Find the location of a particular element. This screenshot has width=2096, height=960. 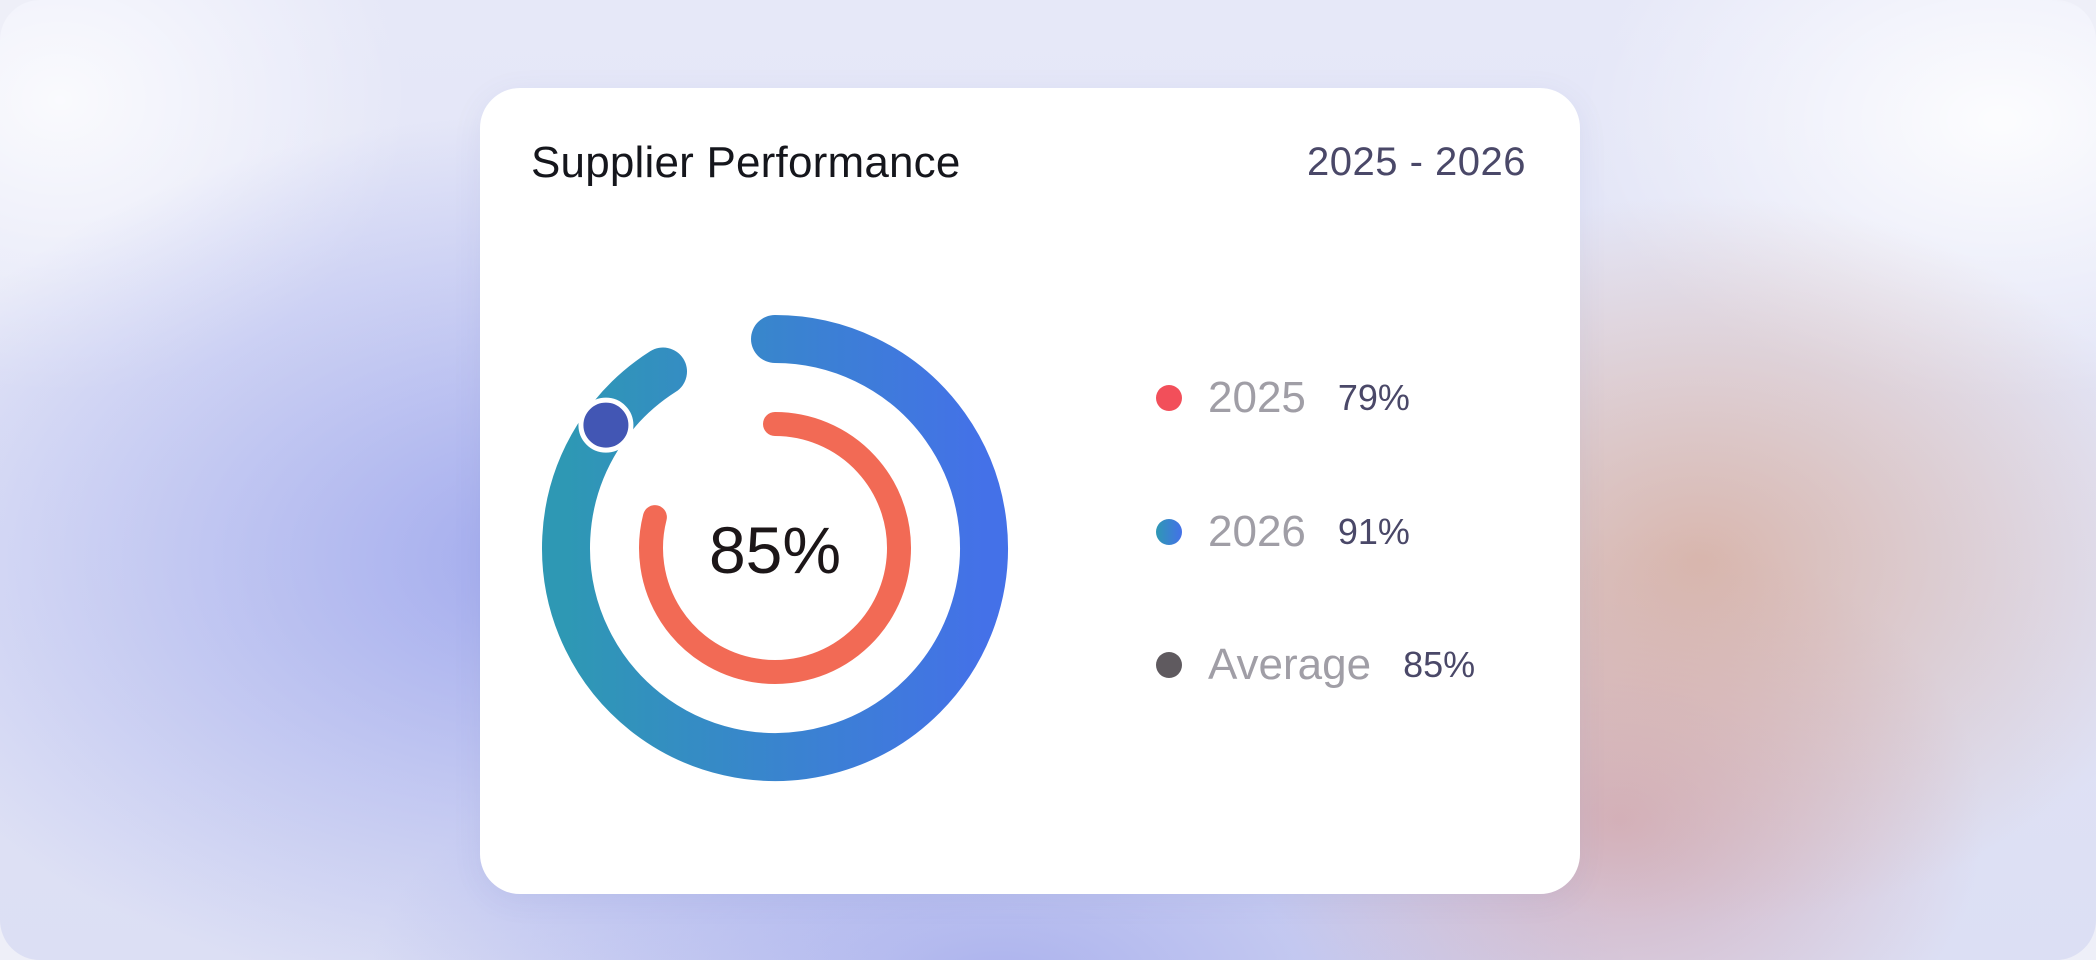

arc-2025 is located at coordinates (775, 548).